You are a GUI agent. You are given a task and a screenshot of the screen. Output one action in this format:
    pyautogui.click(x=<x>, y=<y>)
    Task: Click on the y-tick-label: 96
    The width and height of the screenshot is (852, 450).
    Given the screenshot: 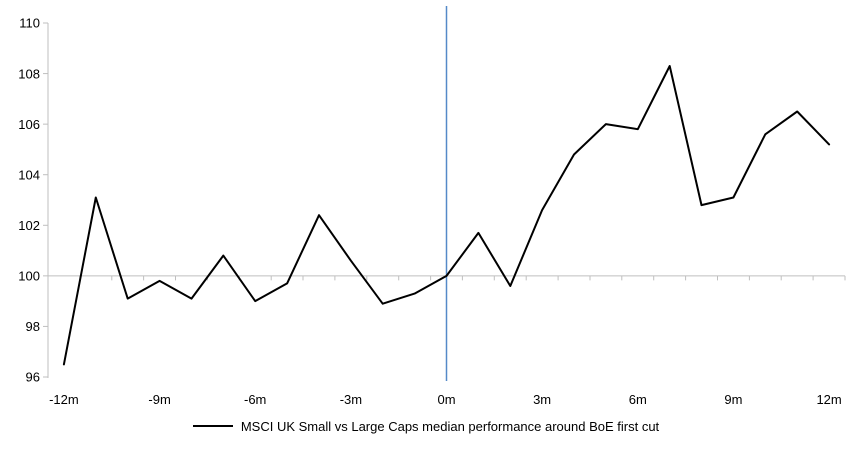 What is the action you would take?
    pyautogui.click(x=33, y=377)
    